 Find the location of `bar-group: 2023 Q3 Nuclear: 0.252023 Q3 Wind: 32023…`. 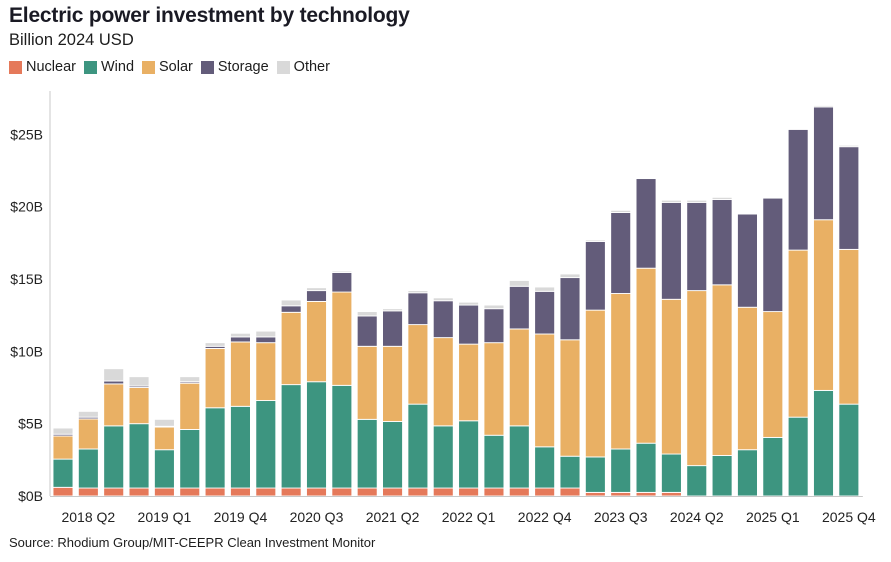

bar-group: 2023 Q3 Nuclear: 0.252023 Q3 Wind: 32023… is located at coordinates (621, 353).